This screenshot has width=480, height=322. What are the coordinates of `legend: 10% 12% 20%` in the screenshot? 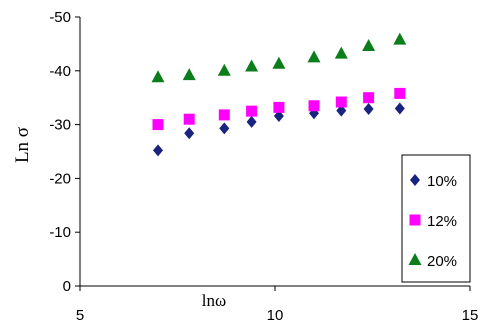 It's located at (436, 218).